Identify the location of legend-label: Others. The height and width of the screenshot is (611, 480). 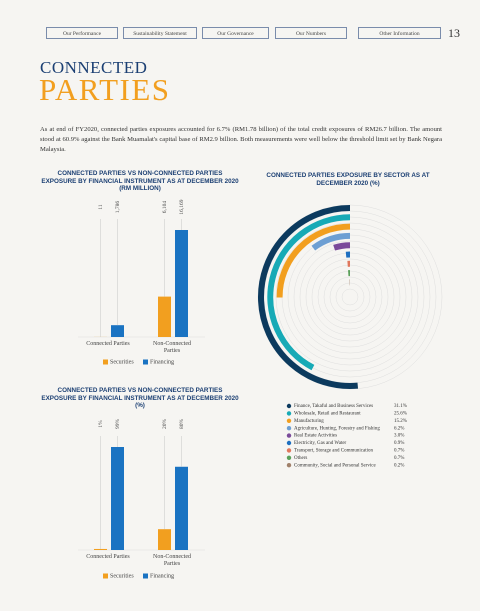
(300, 458).